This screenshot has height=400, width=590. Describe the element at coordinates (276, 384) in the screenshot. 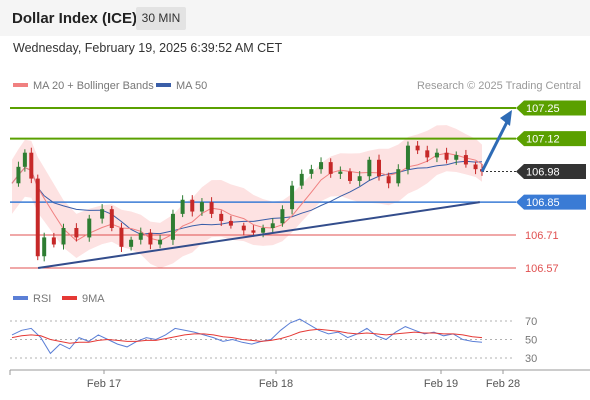

I see `x-tick-label-1: Feb 18` at that location.